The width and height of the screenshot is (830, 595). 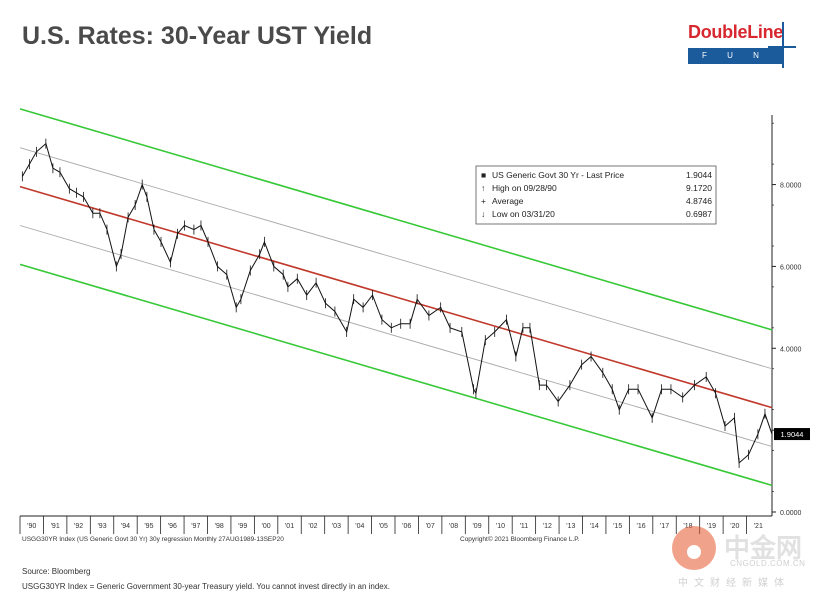 What do you see at coordinates (359, 526) in the screenshot?
I see `x-tick-label: '04` at bounding box center [359, 526].